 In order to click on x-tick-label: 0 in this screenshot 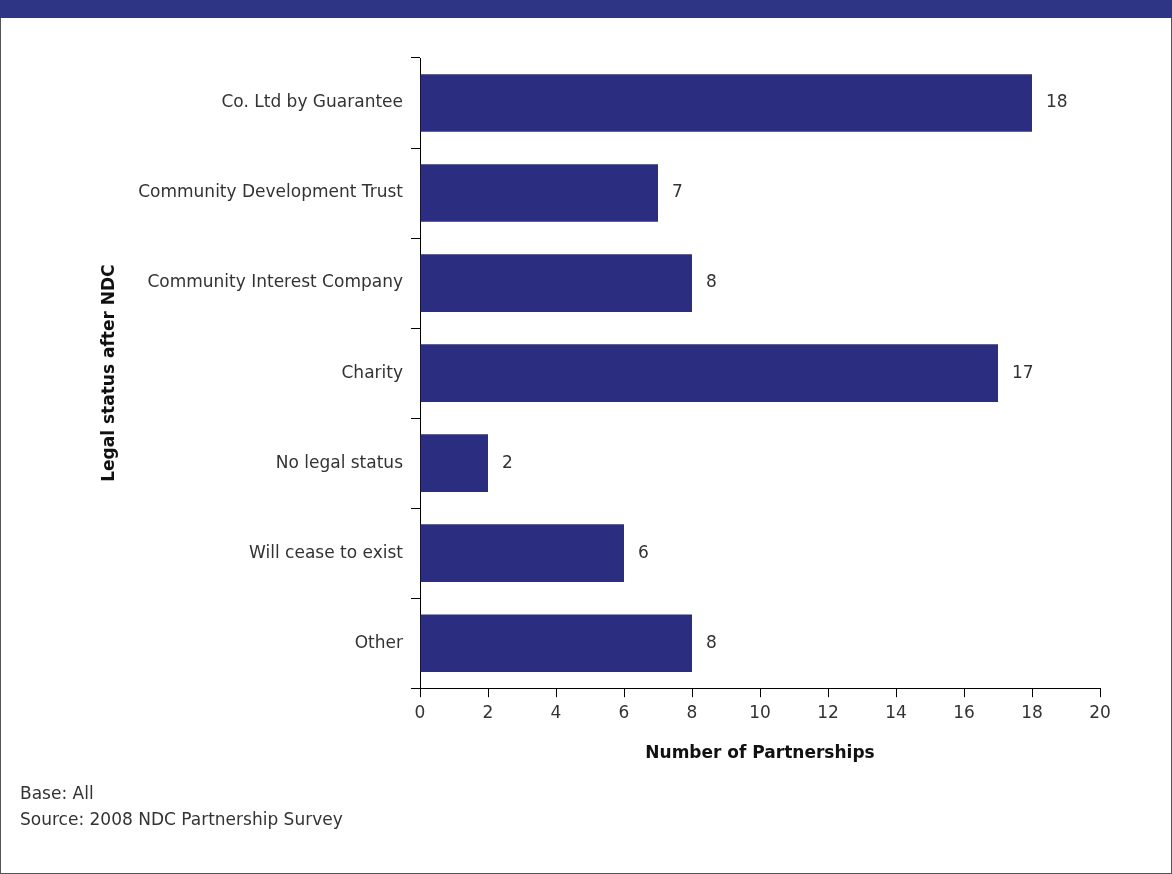, I will do `click(420, 711)`.